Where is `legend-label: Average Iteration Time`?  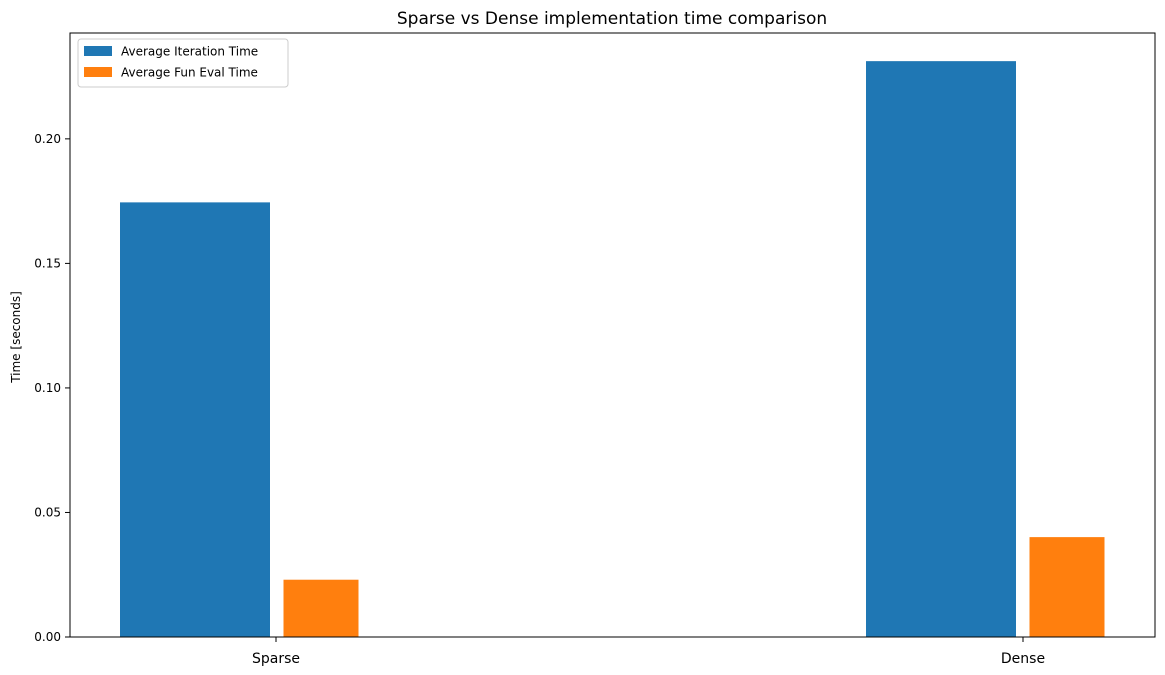
legend-label: Average Iteration Time is located at coordinates (189, 52).